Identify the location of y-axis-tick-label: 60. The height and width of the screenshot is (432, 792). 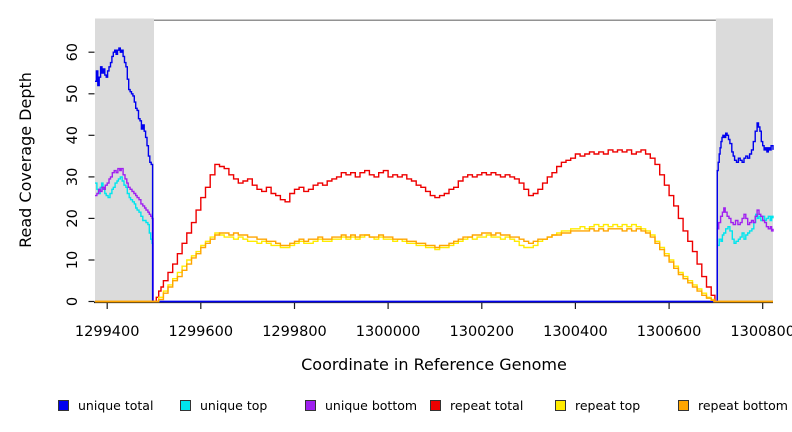
(73, 52).